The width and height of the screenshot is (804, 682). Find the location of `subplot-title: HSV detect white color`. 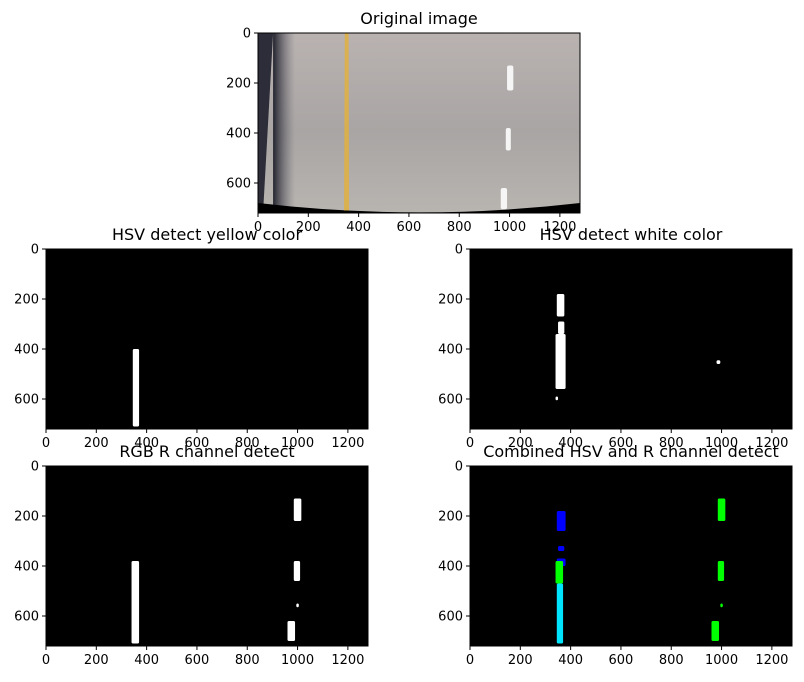

subplot-title: HSV detect white color is located at coordinates (631, 234).